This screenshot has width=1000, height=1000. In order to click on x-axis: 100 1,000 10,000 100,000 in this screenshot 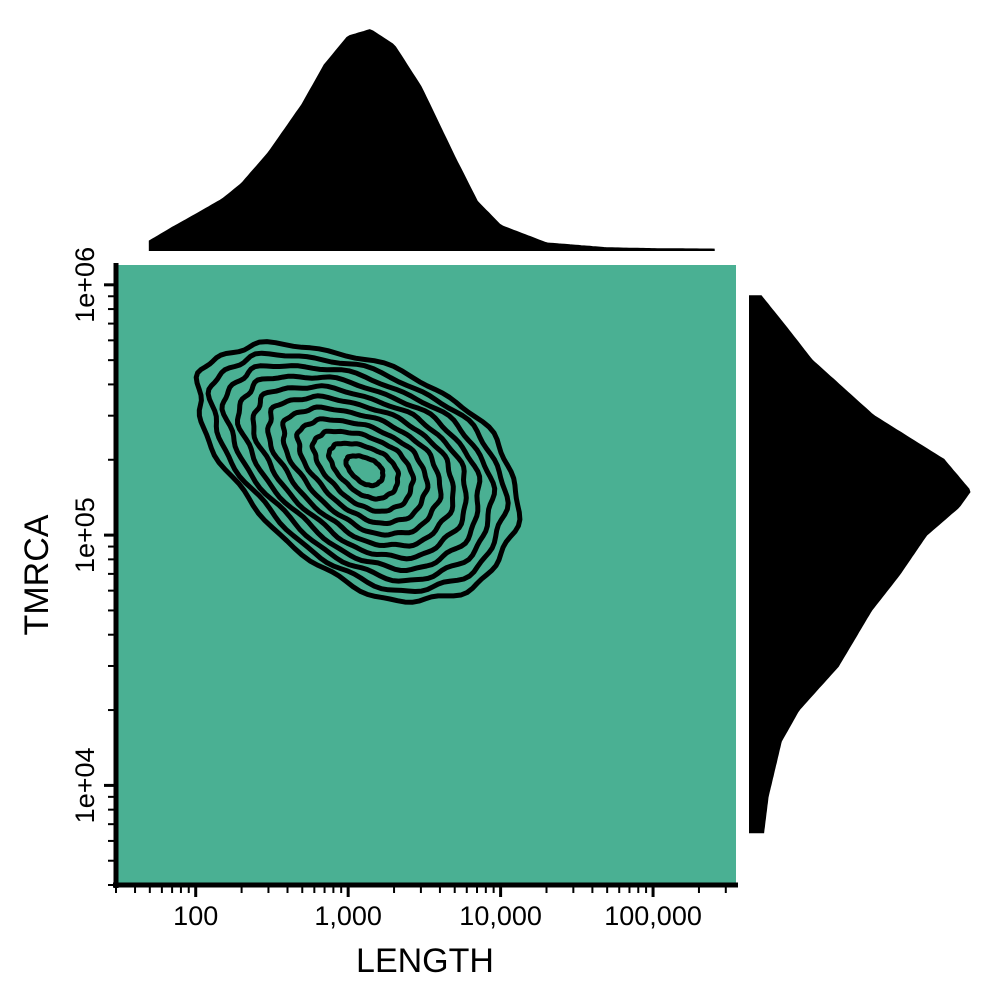, I will do `click(425, 906)`.